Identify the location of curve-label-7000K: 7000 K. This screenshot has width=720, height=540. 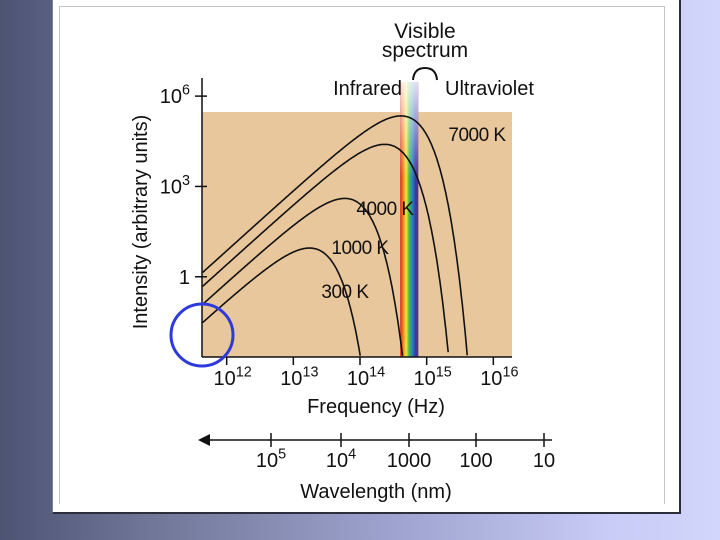
(477, 135).